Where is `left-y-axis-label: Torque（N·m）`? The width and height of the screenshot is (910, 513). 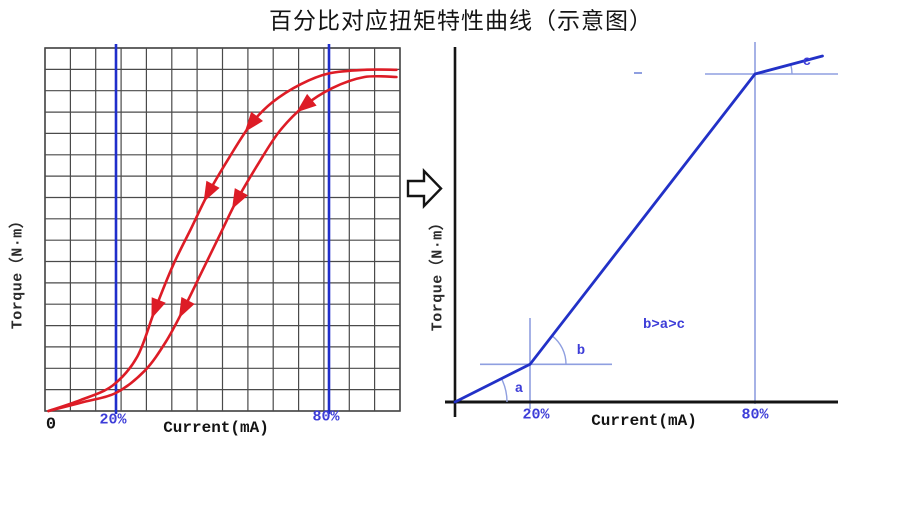 left-y-axis-label: Torque（N·m） is located at coordinates (18, 271).